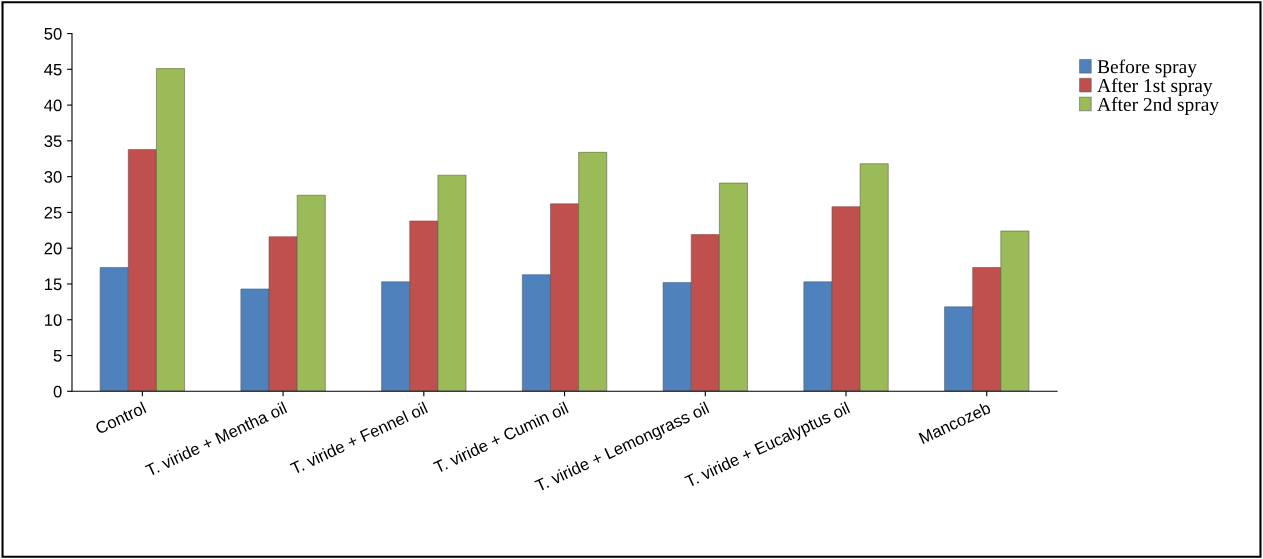 This screenshot has height=559, width=1263. I want to click on y-tick-label: 15, so click(53, 284).